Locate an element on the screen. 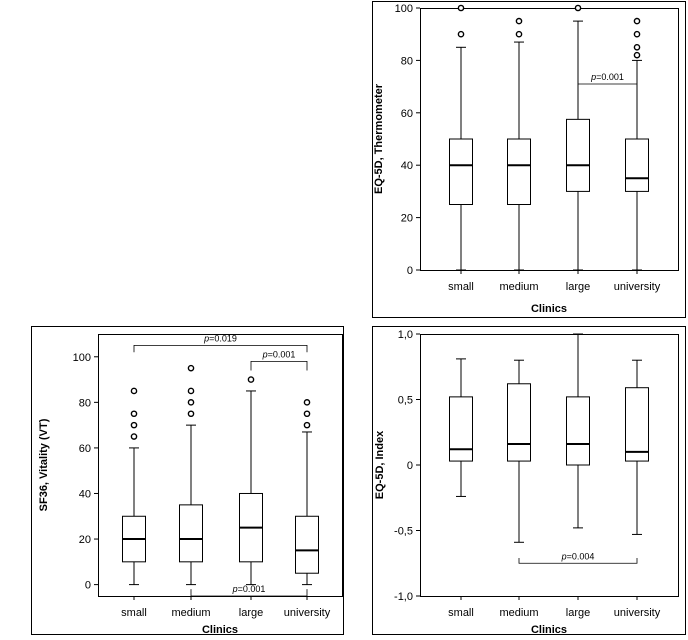 The height and width of the screenshot is (640, 688). y-axis-label: SF36, Vitality (VT) is located at coordinates (44, 464).